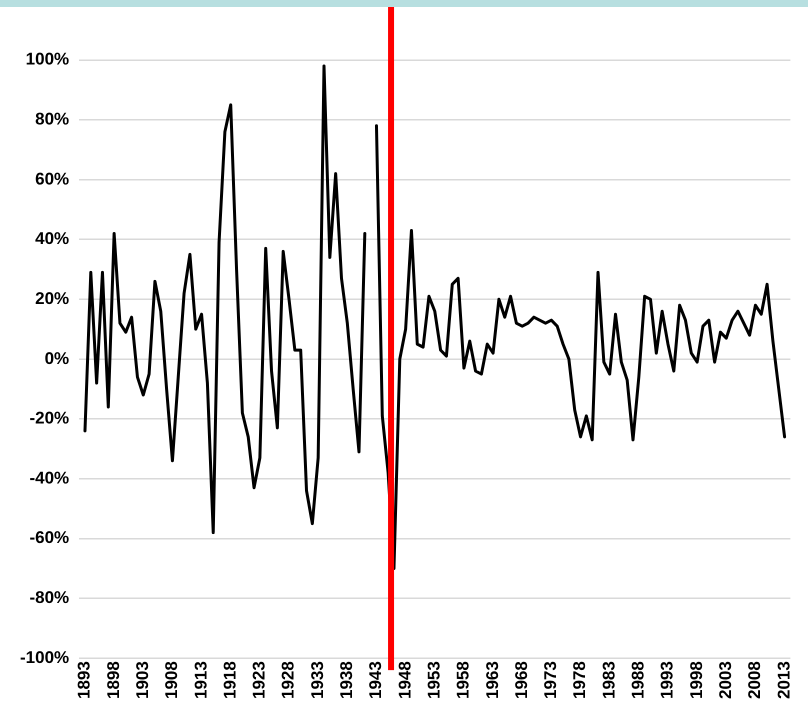 This screenshot has height=718, width=808. I want to click on x-tick-label: 1963, so click(492, 680).